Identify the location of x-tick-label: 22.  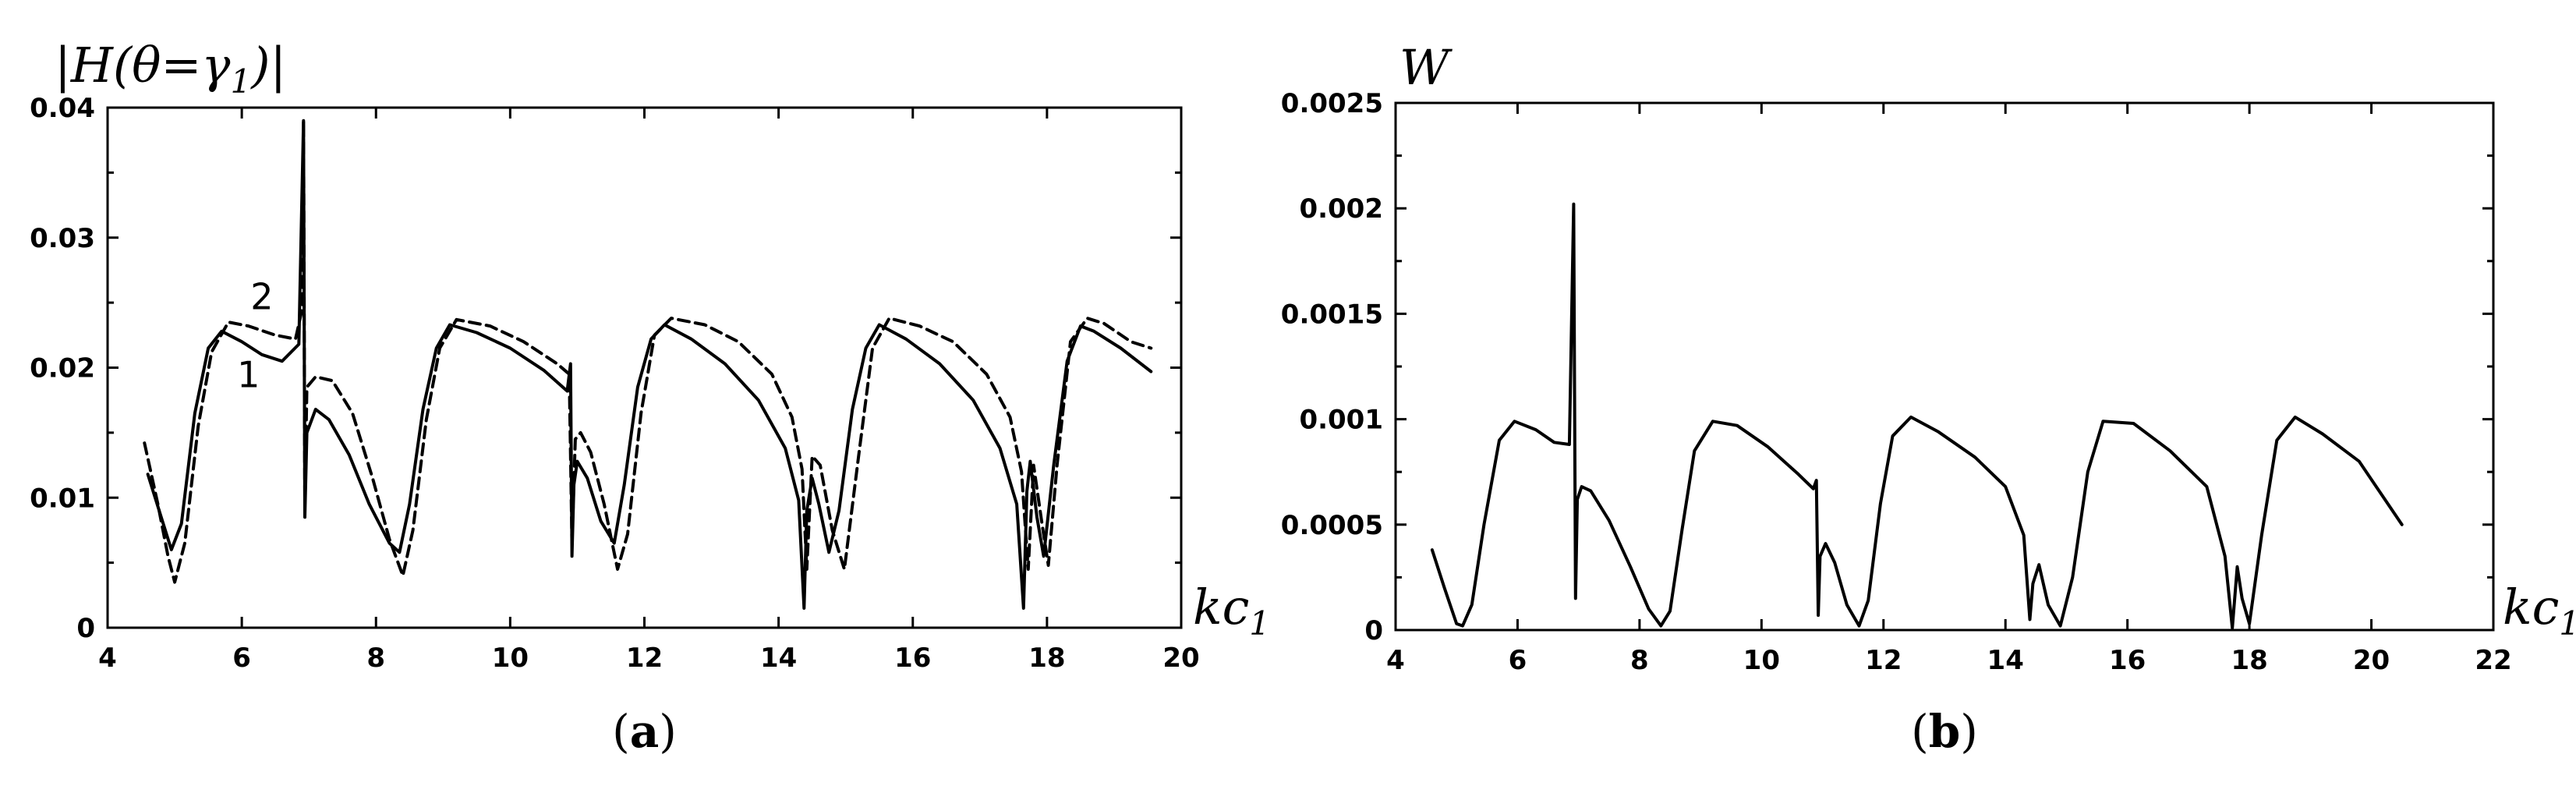
(2493, 660).